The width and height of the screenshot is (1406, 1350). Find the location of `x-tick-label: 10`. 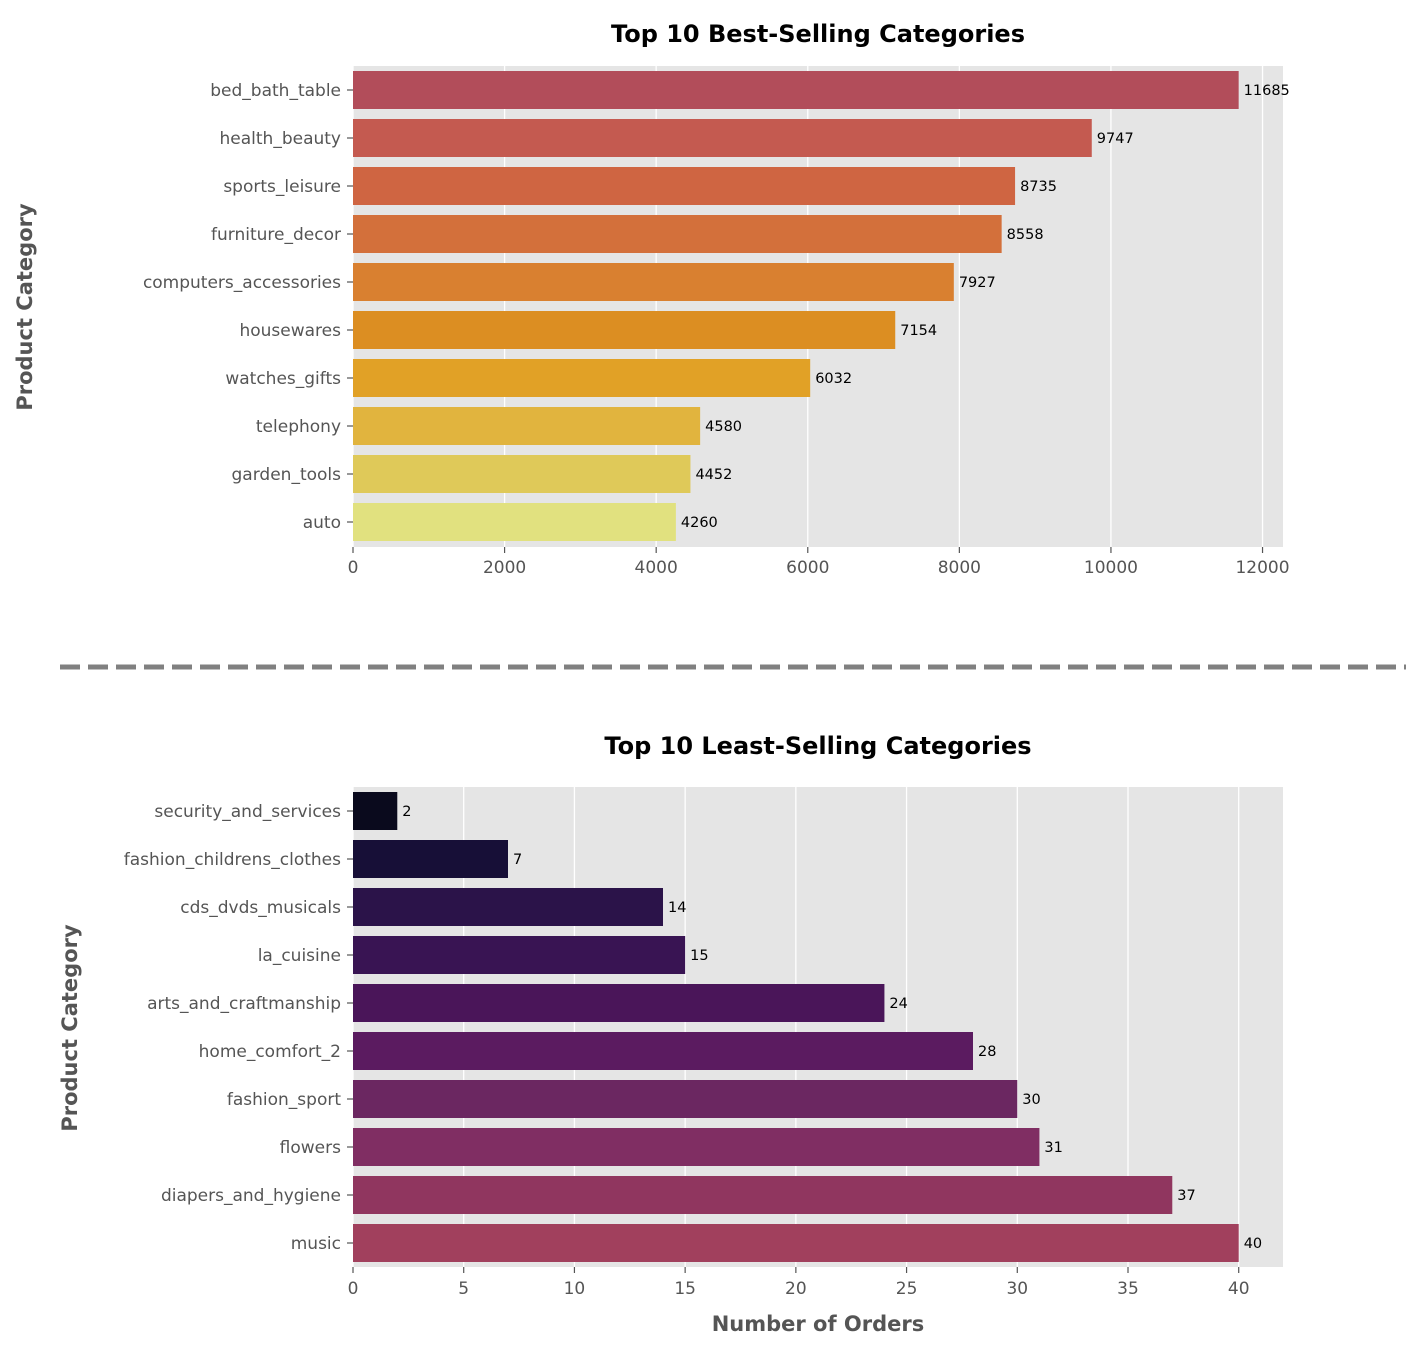

x-tick-label: 10 is located at coordinates (575, 1289).